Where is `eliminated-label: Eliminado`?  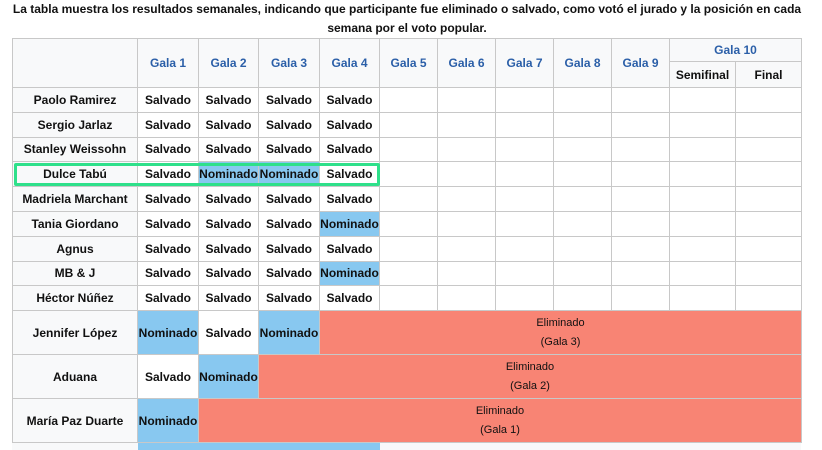
eliminated-label: Eliminado is located at coordinates (500, 410).